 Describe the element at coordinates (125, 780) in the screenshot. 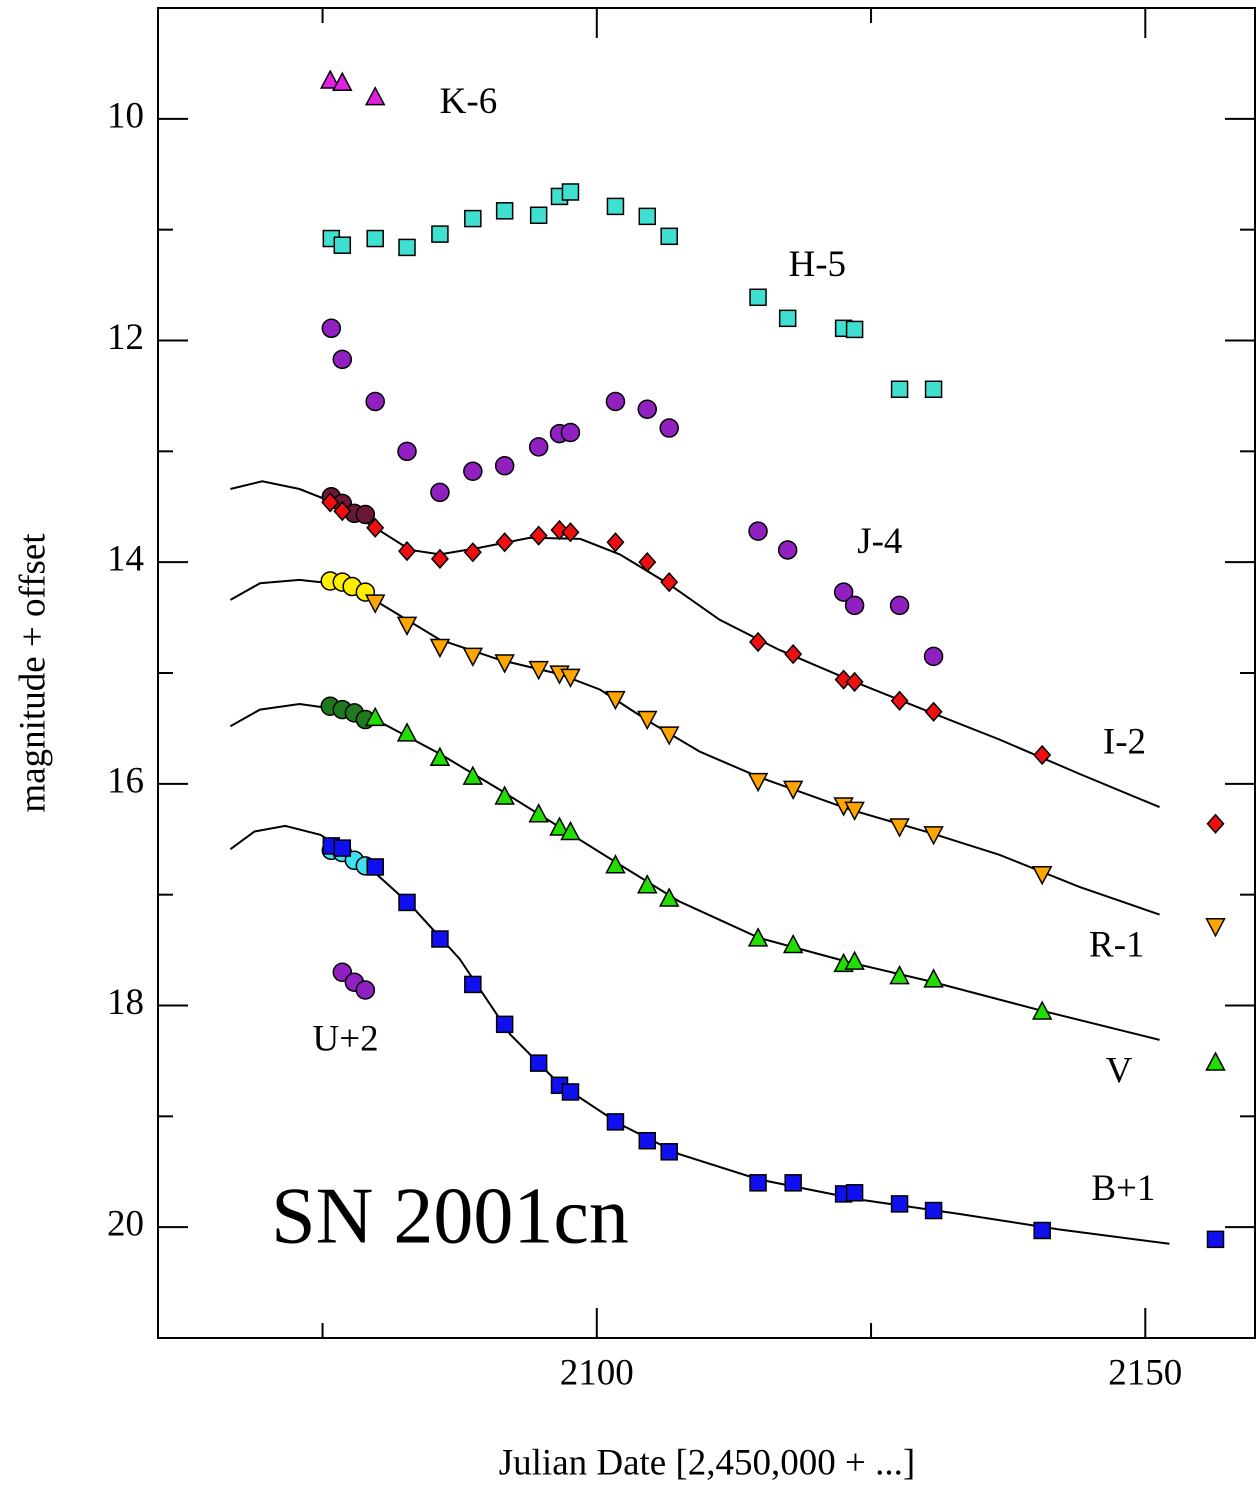

I see `y-tick-label: 16` at that location.